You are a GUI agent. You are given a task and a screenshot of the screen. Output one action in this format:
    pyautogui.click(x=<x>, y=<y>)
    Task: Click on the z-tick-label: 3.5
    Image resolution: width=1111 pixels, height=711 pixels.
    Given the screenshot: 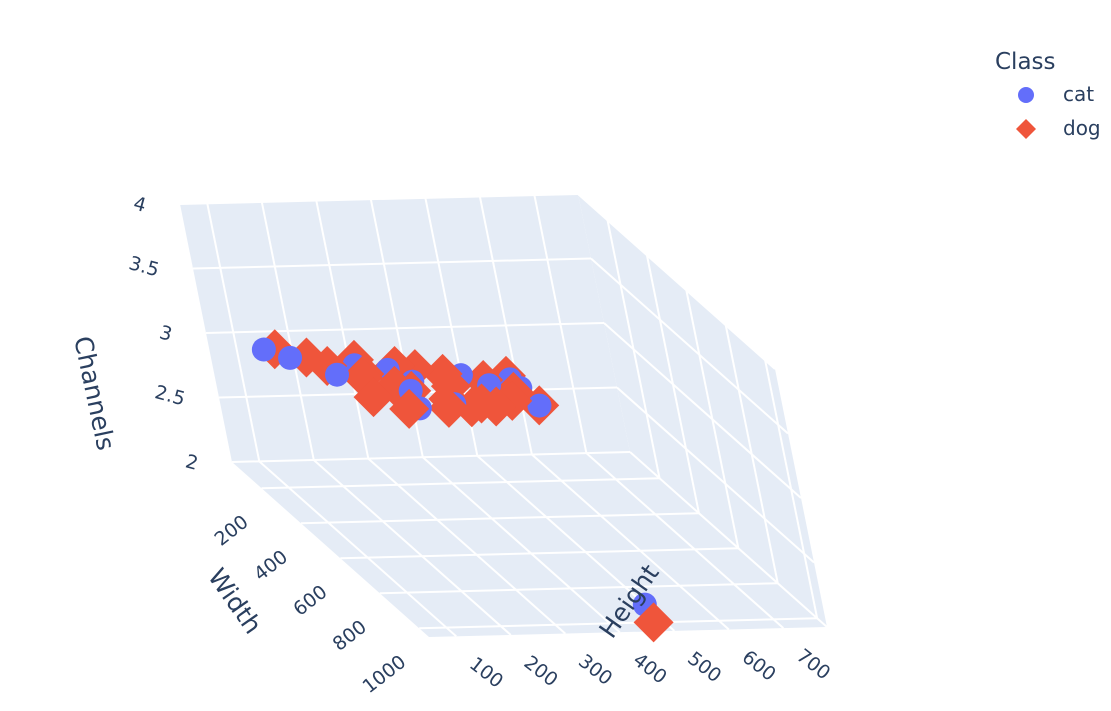 What is the action you would take?
    pyautogui.click(x=144, y=266)
    